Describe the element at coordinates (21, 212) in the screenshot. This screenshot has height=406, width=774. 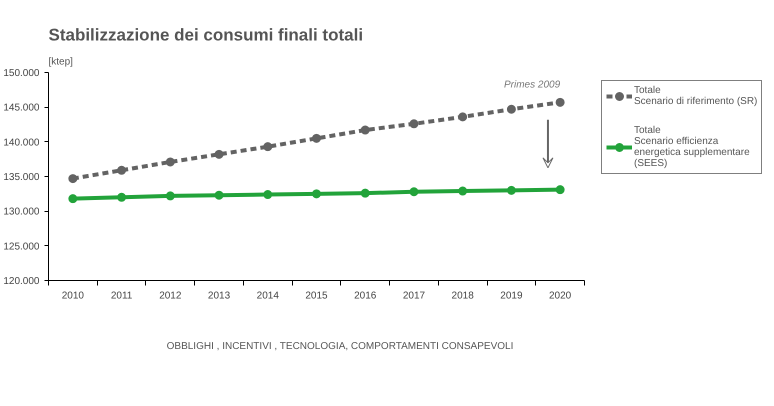
I see `y-tick-label: 130.000` at that location.